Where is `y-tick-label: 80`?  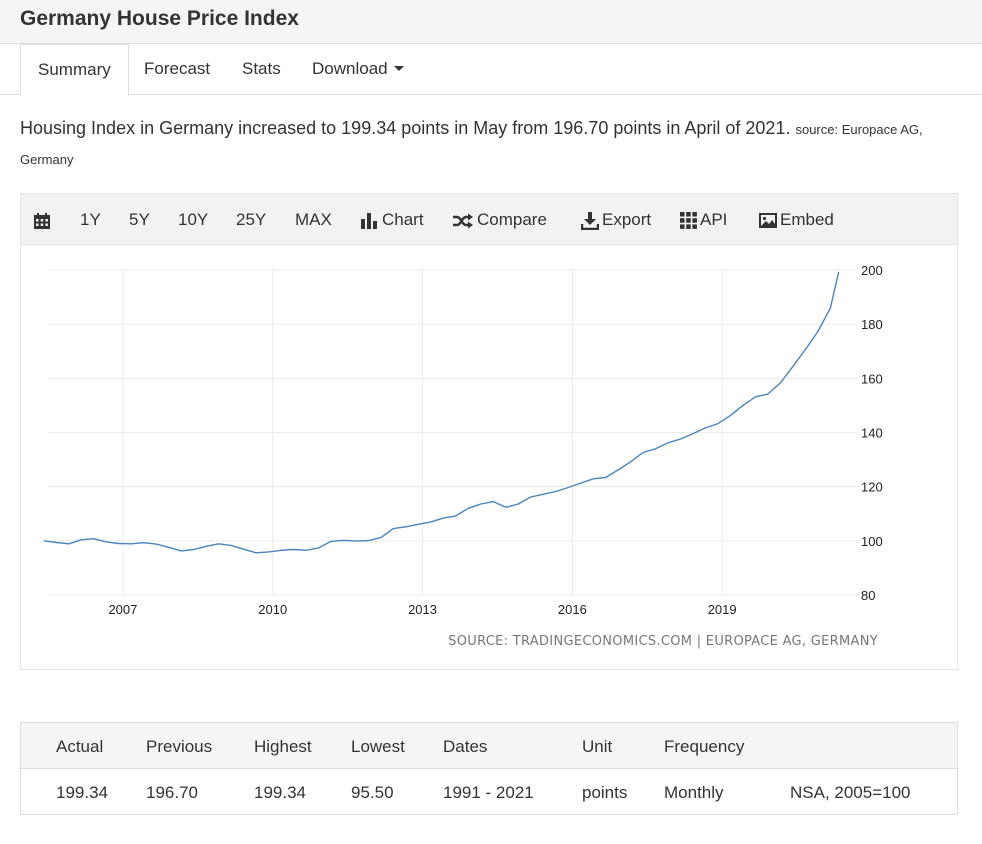 y-tick-label: 80 is located at coordinates (868, 595).